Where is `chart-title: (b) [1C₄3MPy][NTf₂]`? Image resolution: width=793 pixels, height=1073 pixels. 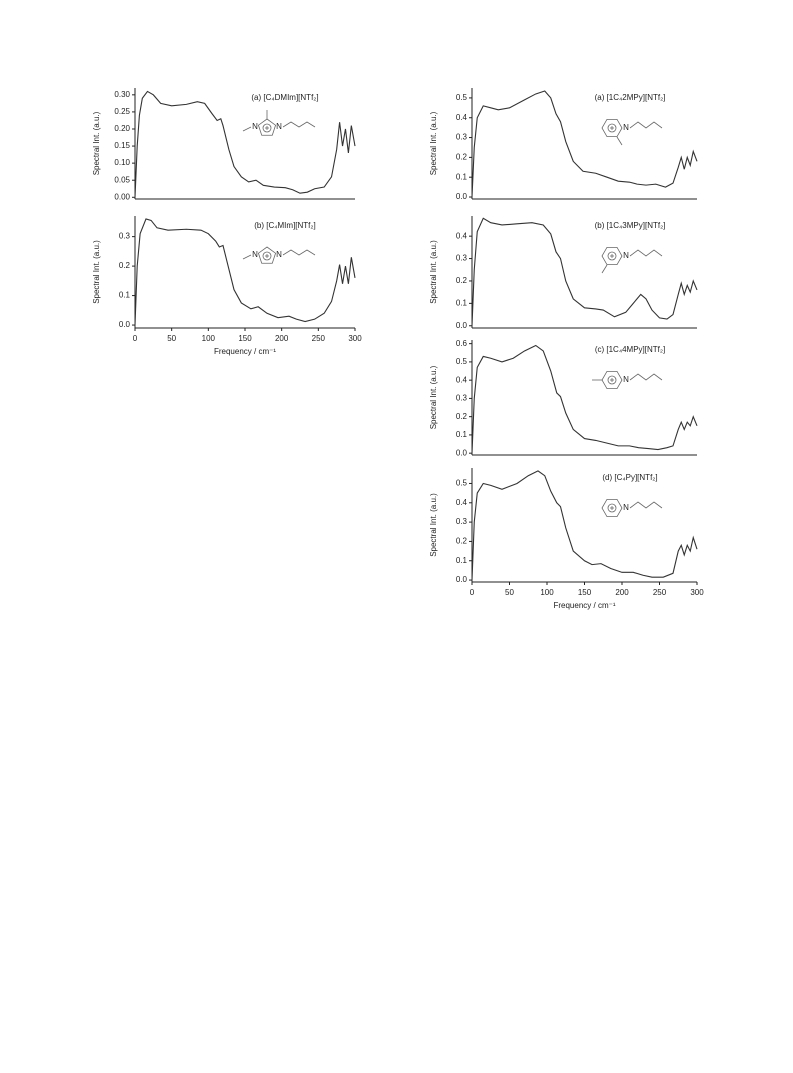 chart-title: (b) [1C₄3MPy][NTf₂] is located at coordinates (630, 225).